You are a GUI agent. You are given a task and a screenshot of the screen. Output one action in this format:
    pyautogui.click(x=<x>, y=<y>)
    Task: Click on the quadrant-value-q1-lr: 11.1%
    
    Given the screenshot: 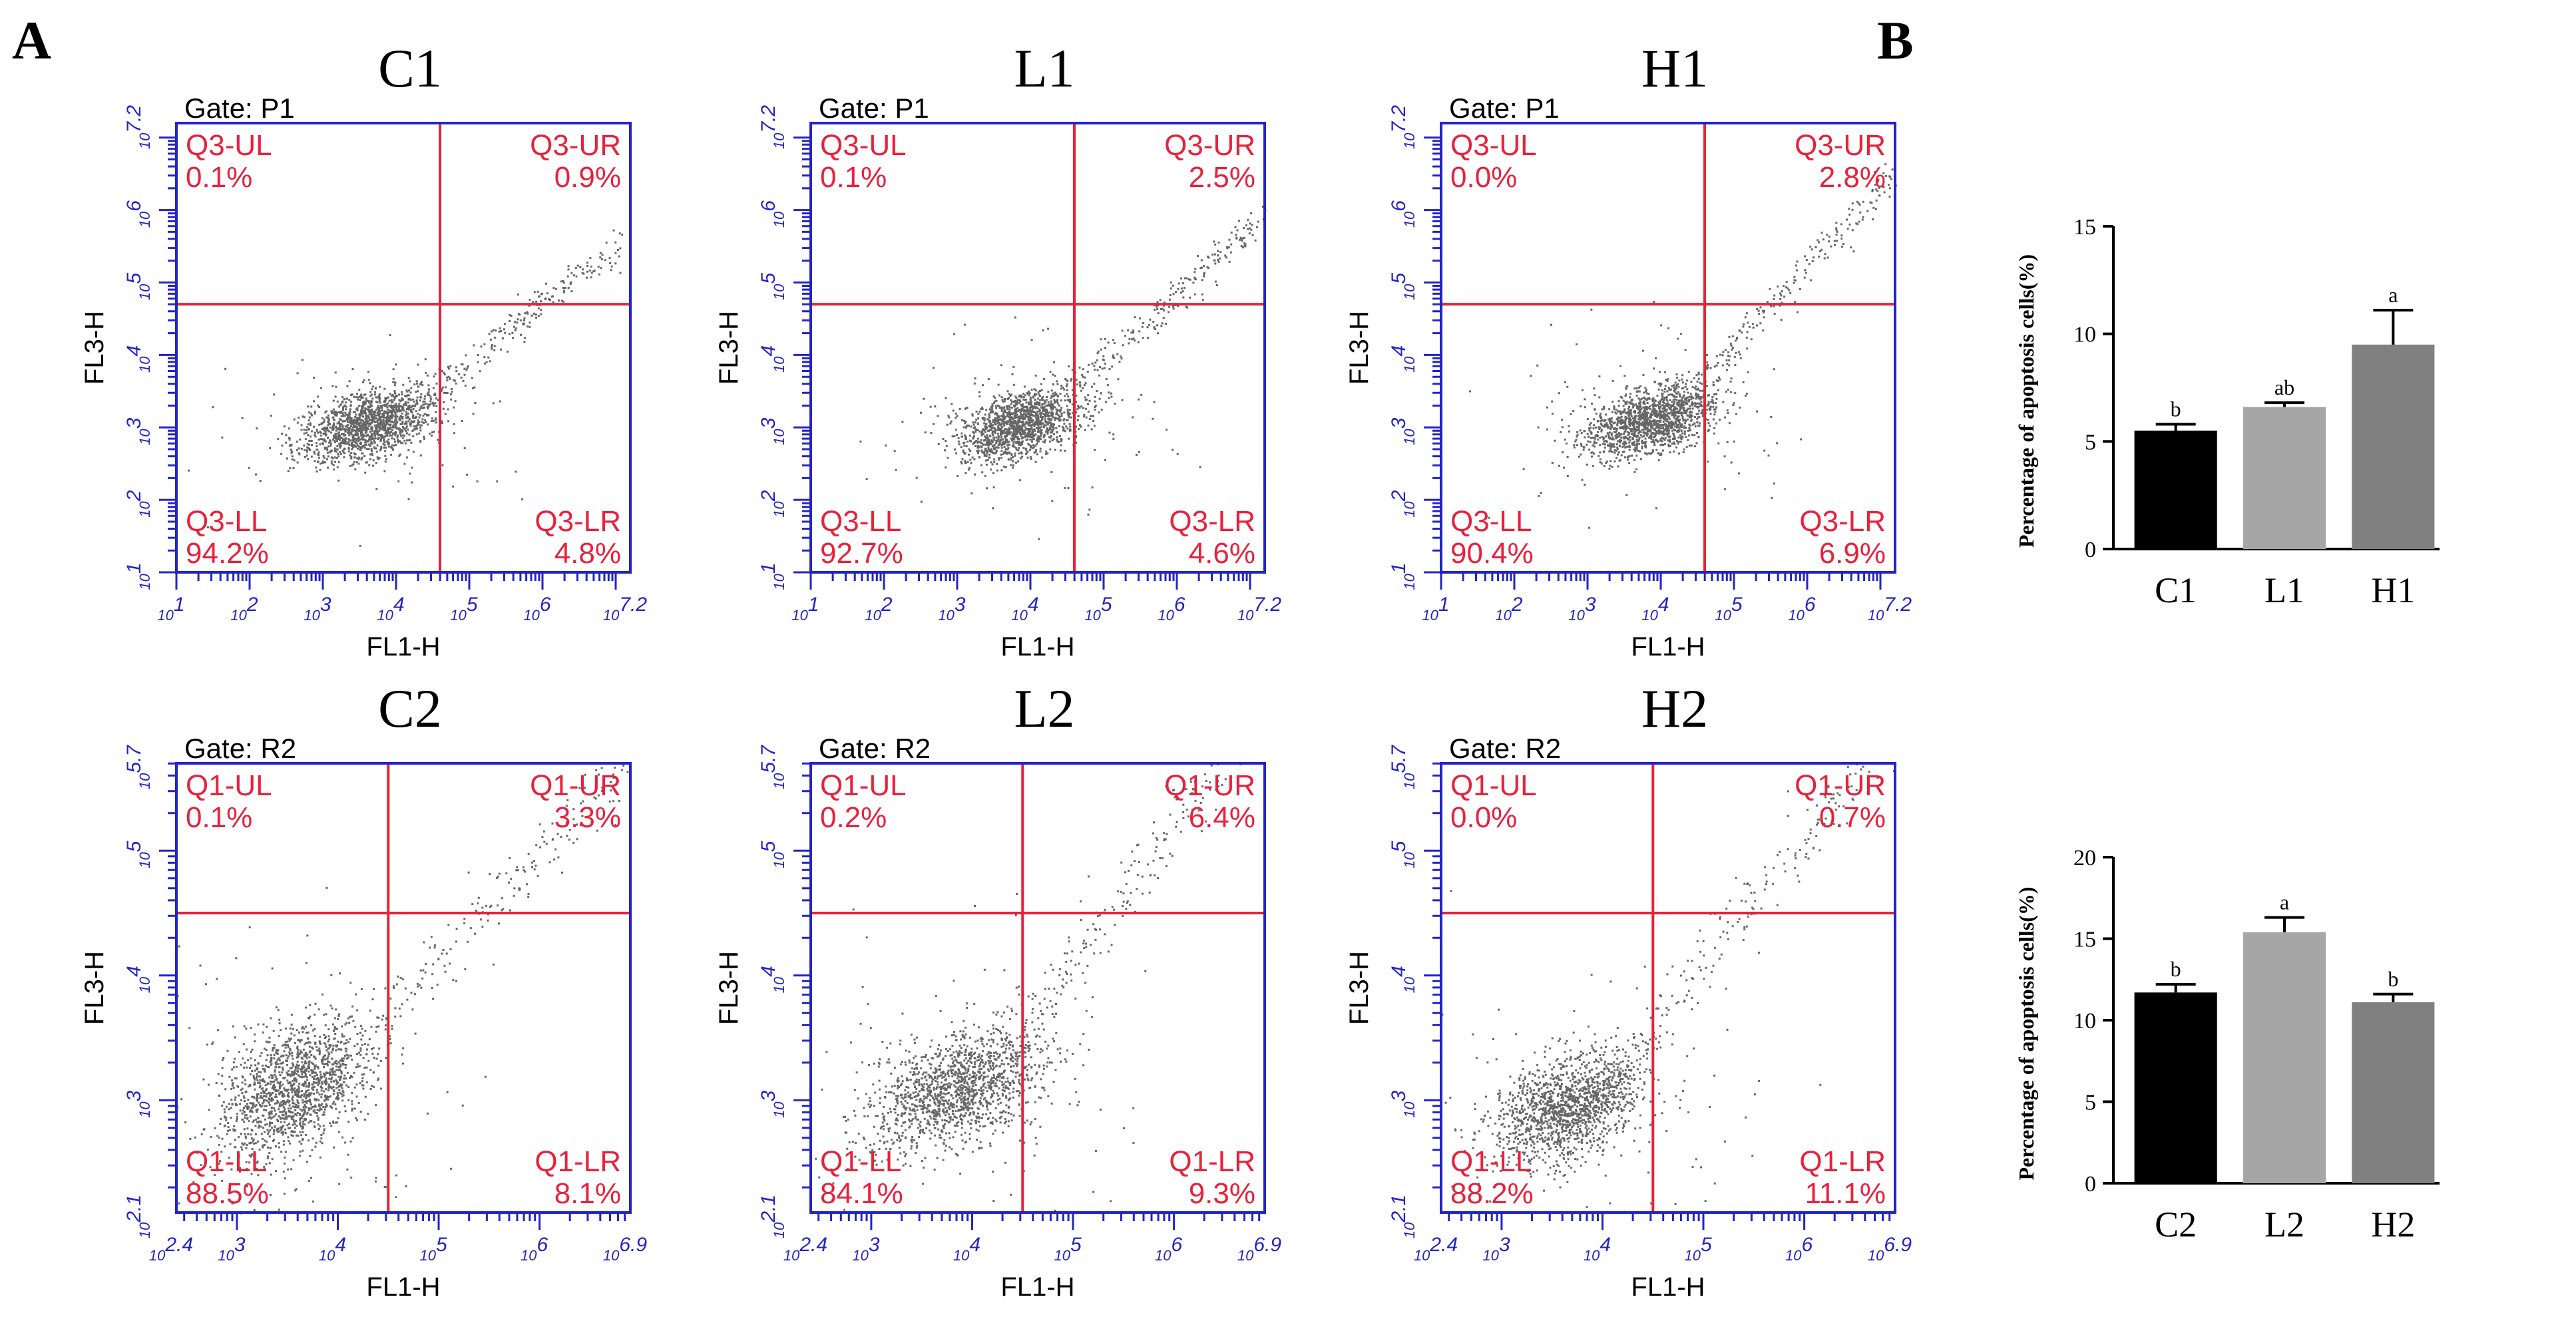 What is the action you would take?
    pyautogui.click(x=1845, y=1193)
    